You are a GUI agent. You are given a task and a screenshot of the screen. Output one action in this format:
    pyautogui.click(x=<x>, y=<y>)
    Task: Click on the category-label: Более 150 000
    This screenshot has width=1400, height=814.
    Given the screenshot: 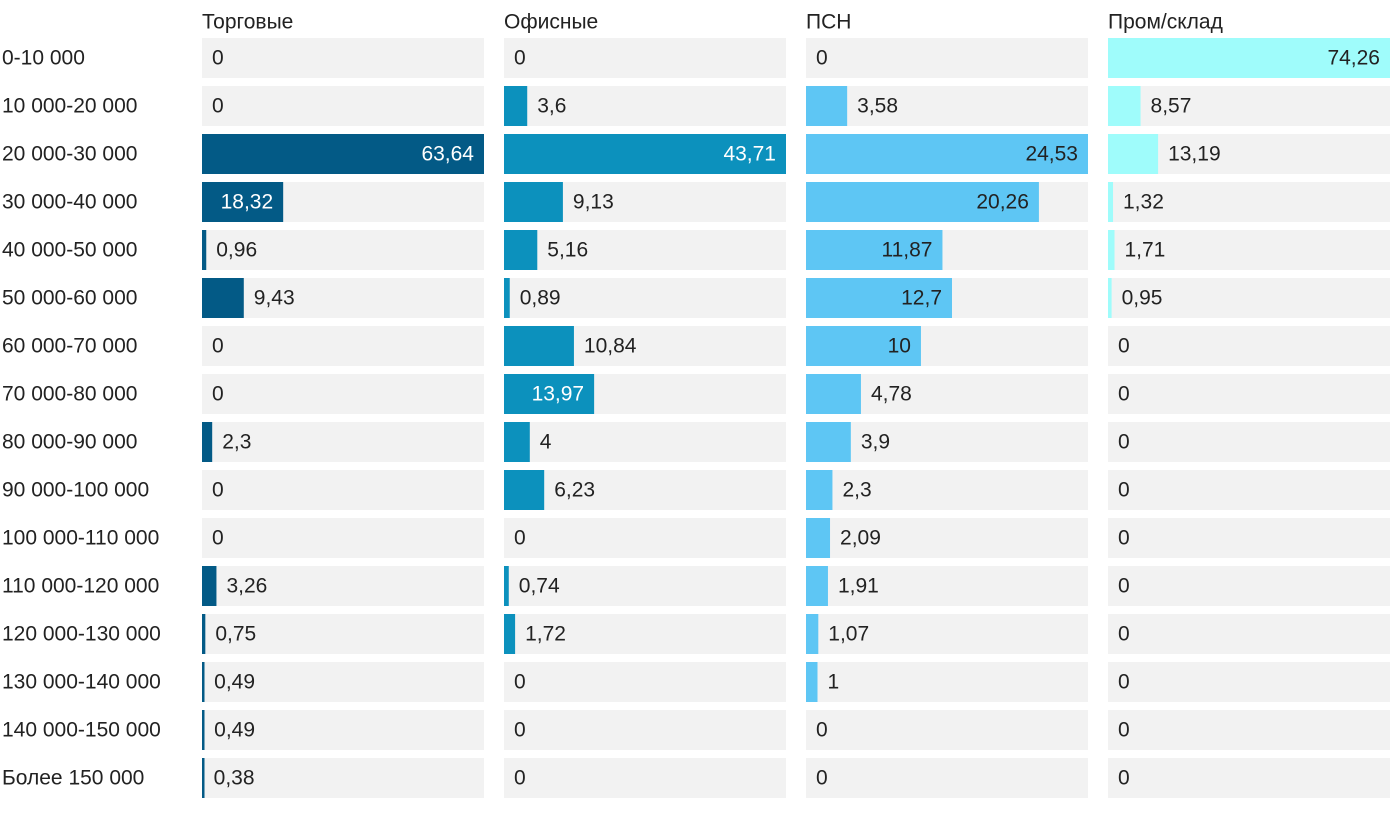 What is the action you would take?
    pyautogui.click(x=73, y=778)
    